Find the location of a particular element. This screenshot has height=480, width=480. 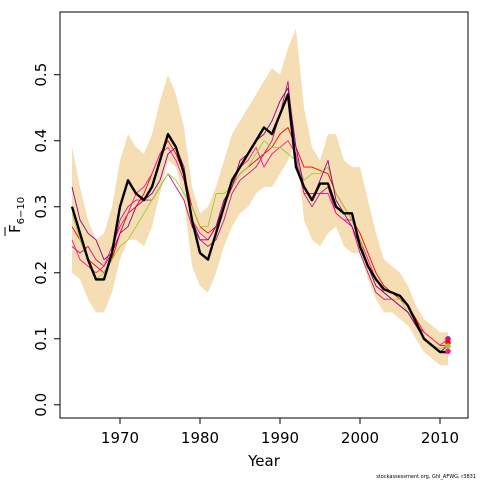

y-tick-label-0: 0.0 is located at coordinates (41, 405).